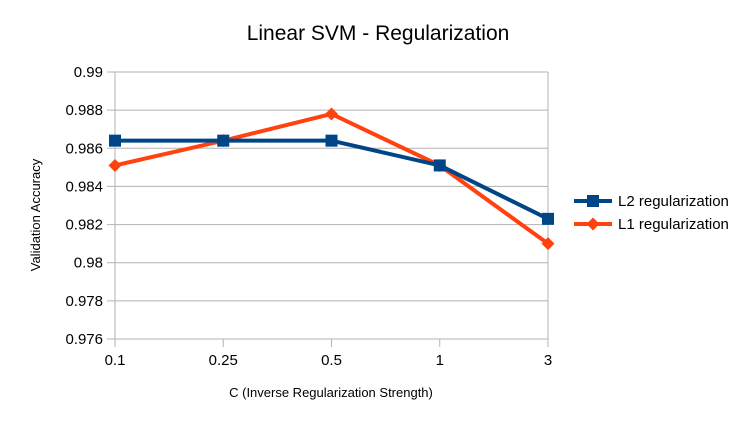 The width and height of the screenshot is (756, 430). What do you see at coordinates (88, 72) in the screenshot?
I see `y-tick-label: 0.99` at bounding box center [88, 72].